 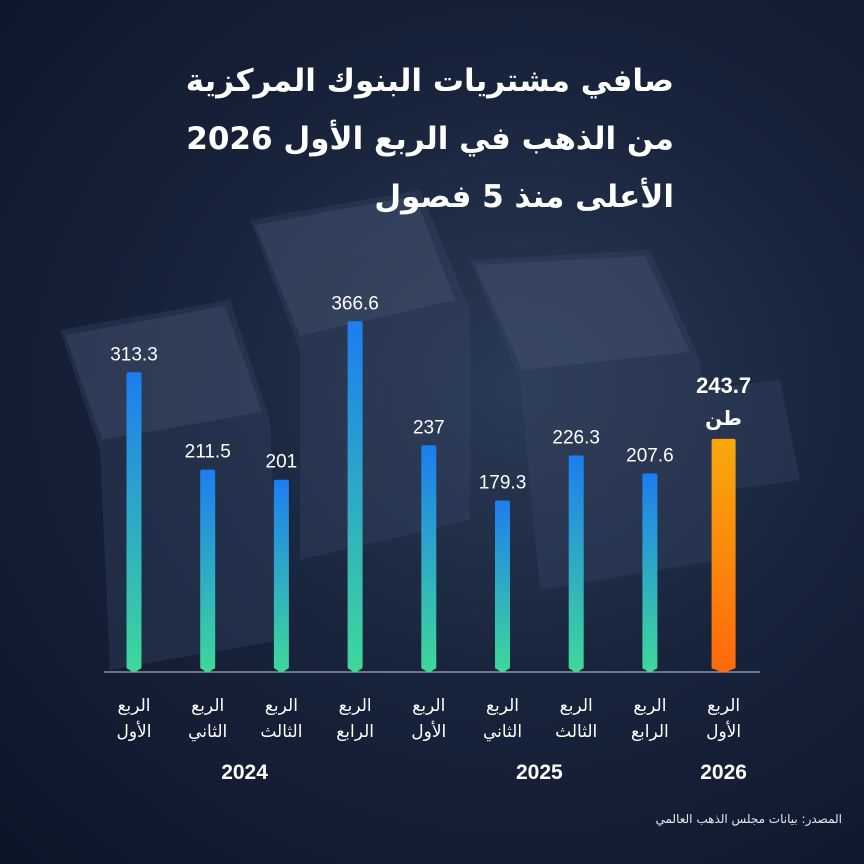 What do you see at coordinates (650, 455) in the screenshot?
I see `value-label: 207.6` at bounding box center [650, 455].